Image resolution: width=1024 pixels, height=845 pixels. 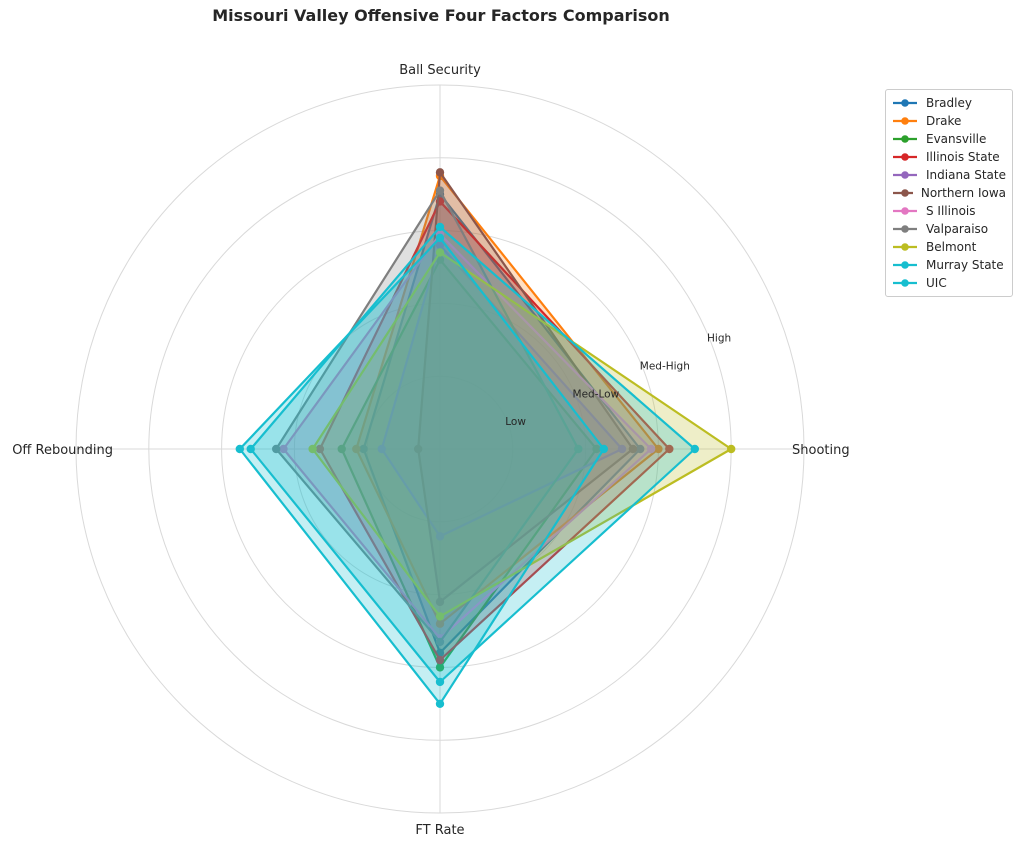 What do you see at coordinates (596, 394) in the screenshot?
I see `ring-label-2: Med-Low` at bounding box center [596, 394].